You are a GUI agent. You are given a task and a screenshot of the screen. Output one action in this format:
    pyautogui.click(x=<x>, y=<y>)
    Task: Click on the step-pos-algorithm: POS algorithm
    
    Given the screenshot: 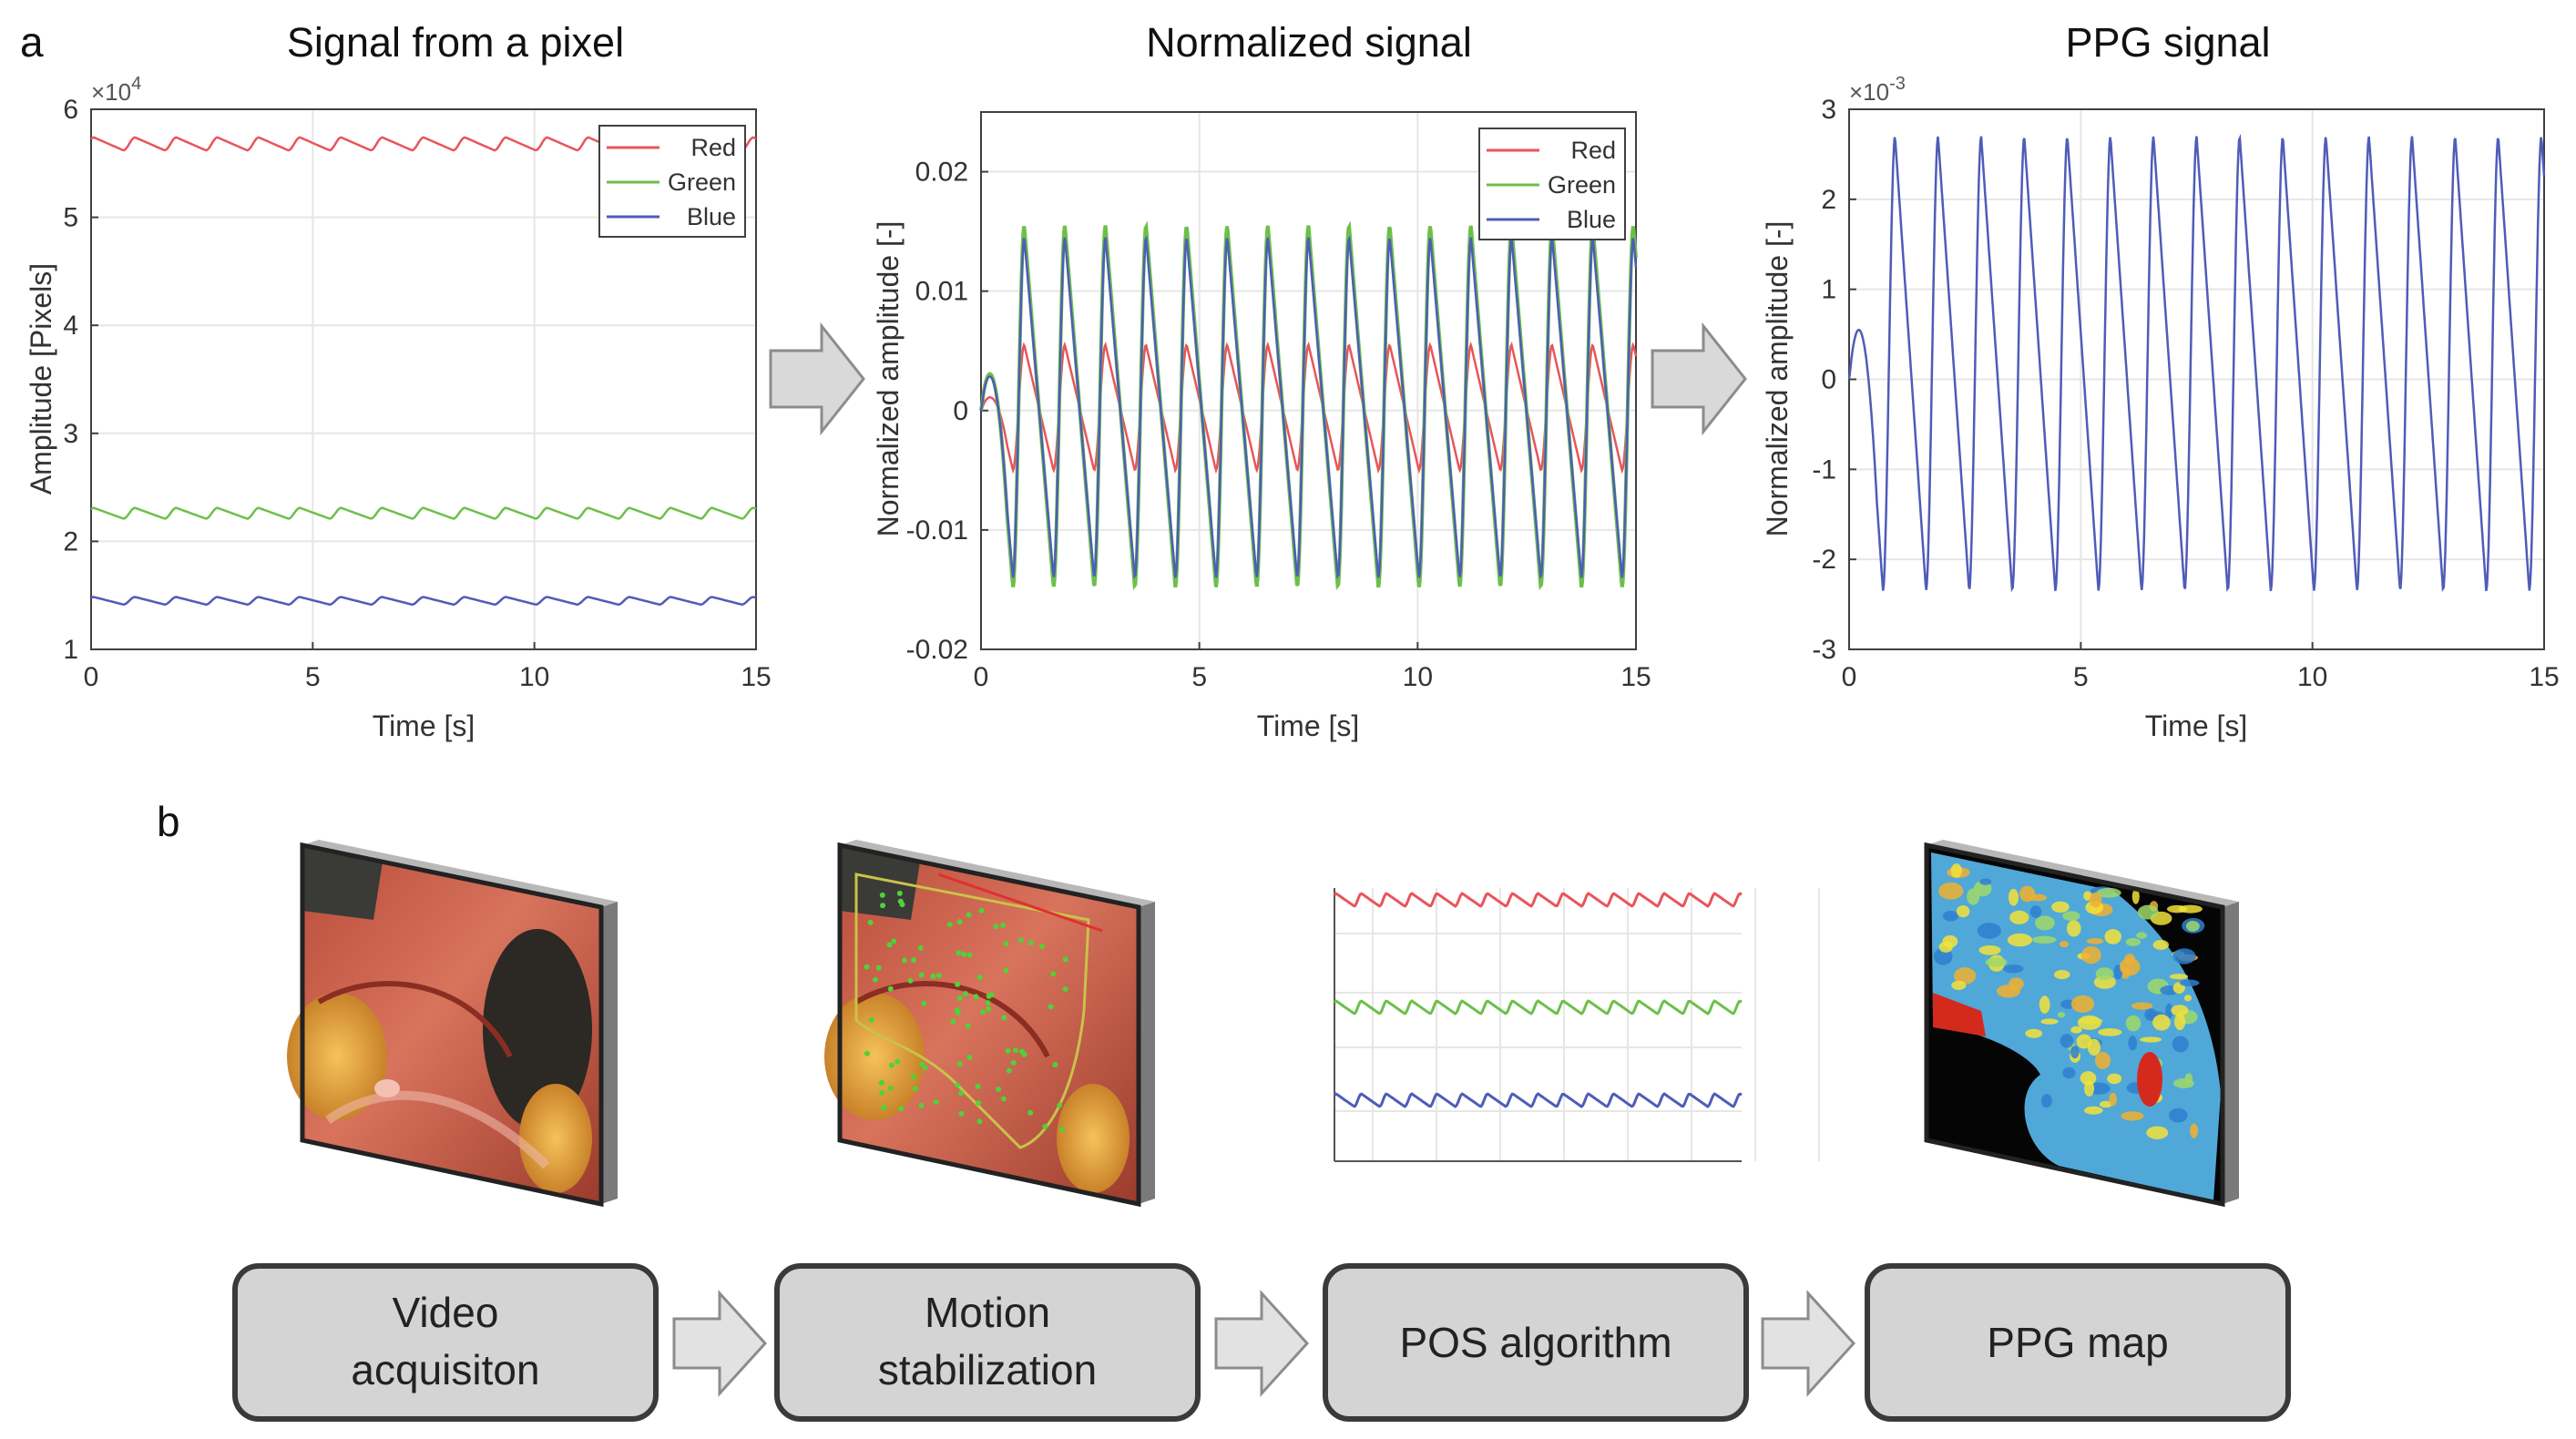 What is the action you would take?
    pyautogui.click(x=1536, y=1342)
    